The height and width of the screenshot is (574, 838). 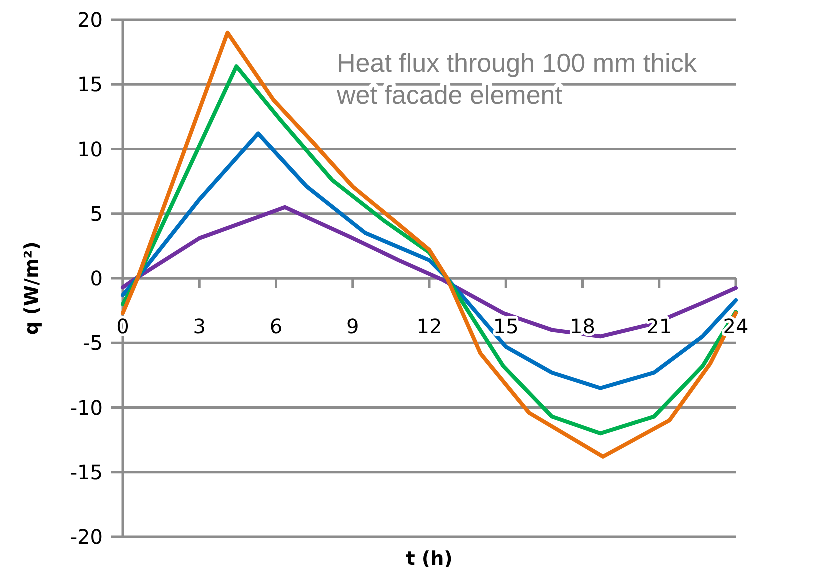 What do you see at coordinates (123, 326) in the screenshot?
I see `x-tick-label: 0` at bounding box center [123, 326].